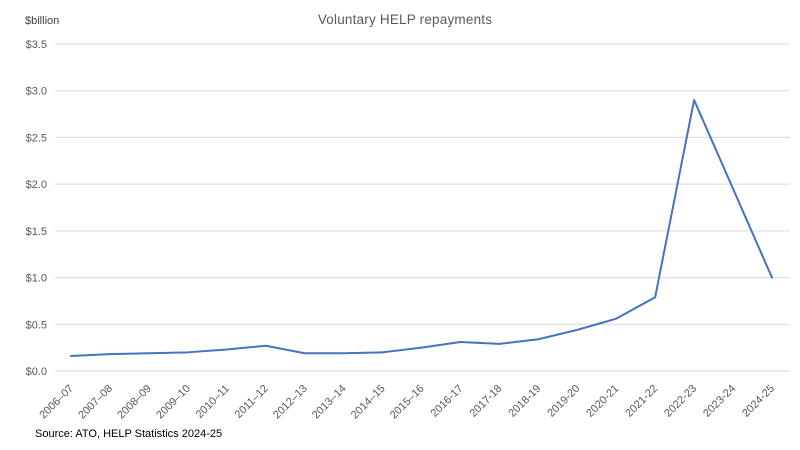 The height and width of the screenshot is (450, 800). Describe the element at coordinates (719, 401) in the screenshot. I see `x-axis-tick-label: 2023-24` at that location.